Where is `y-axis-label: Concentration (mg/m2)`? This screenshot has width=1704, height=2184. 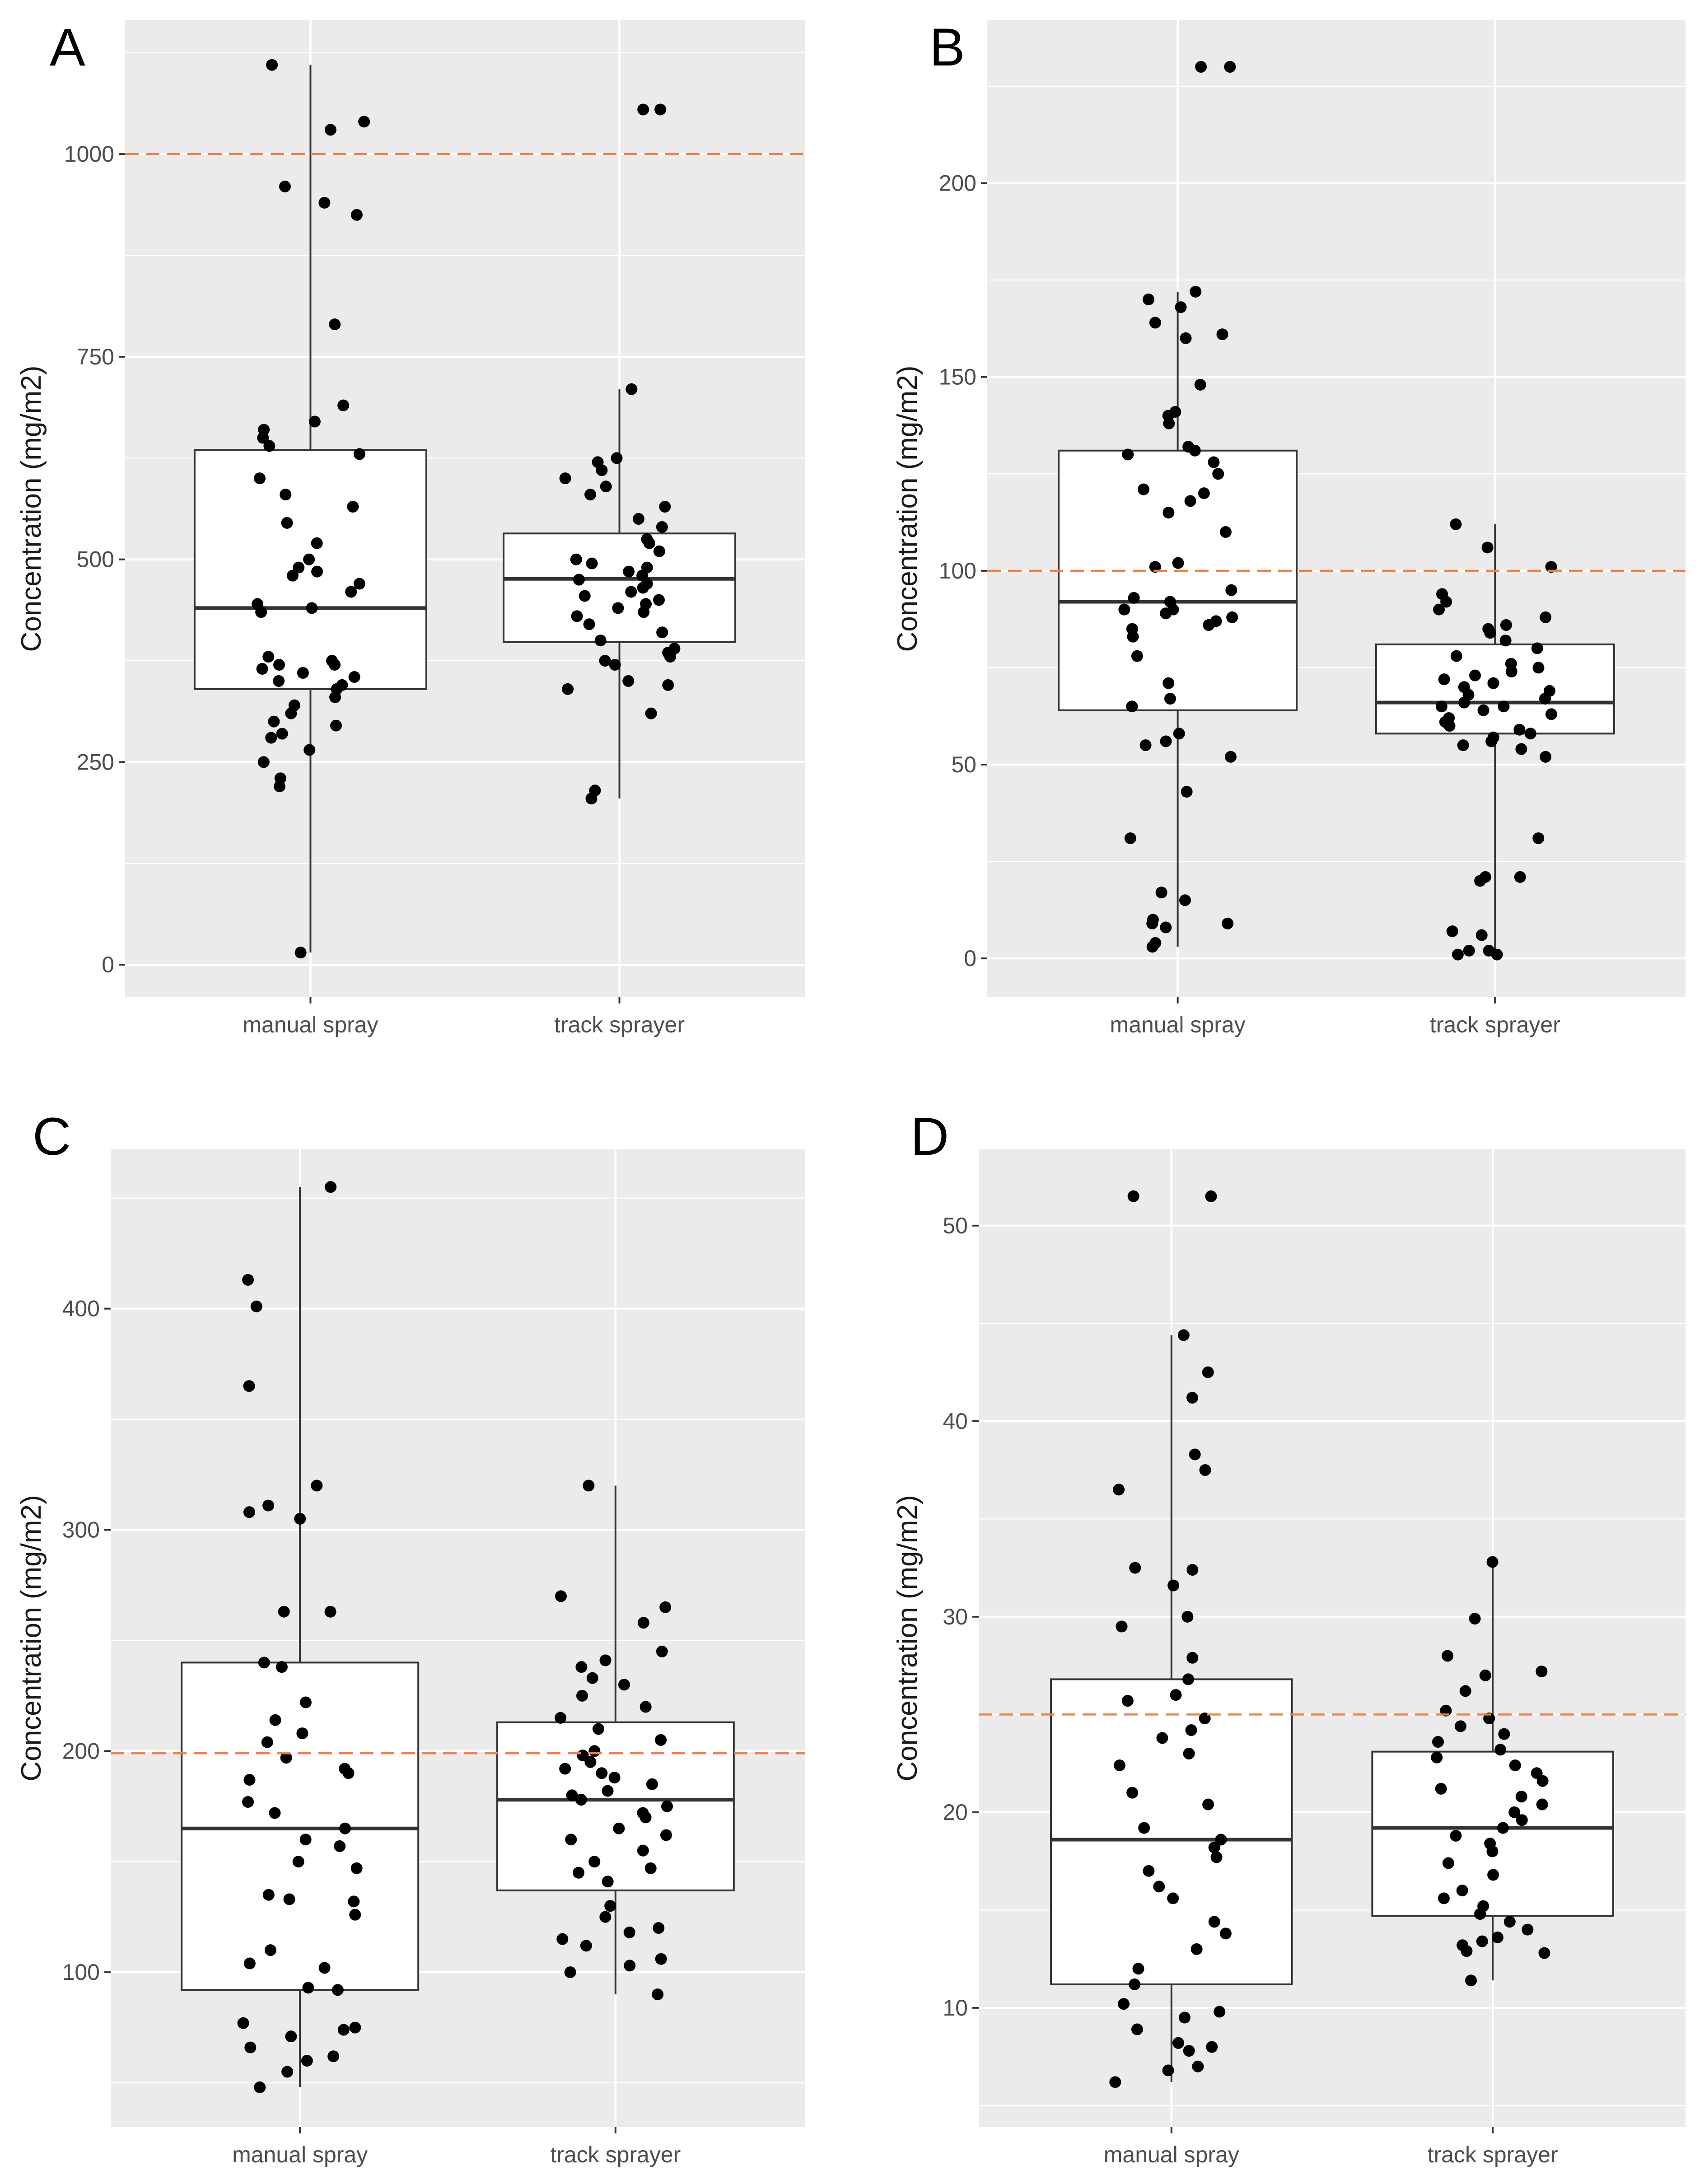
y-axis-label: Concentration (mg/m2) is located at coordinates (907, 1638).